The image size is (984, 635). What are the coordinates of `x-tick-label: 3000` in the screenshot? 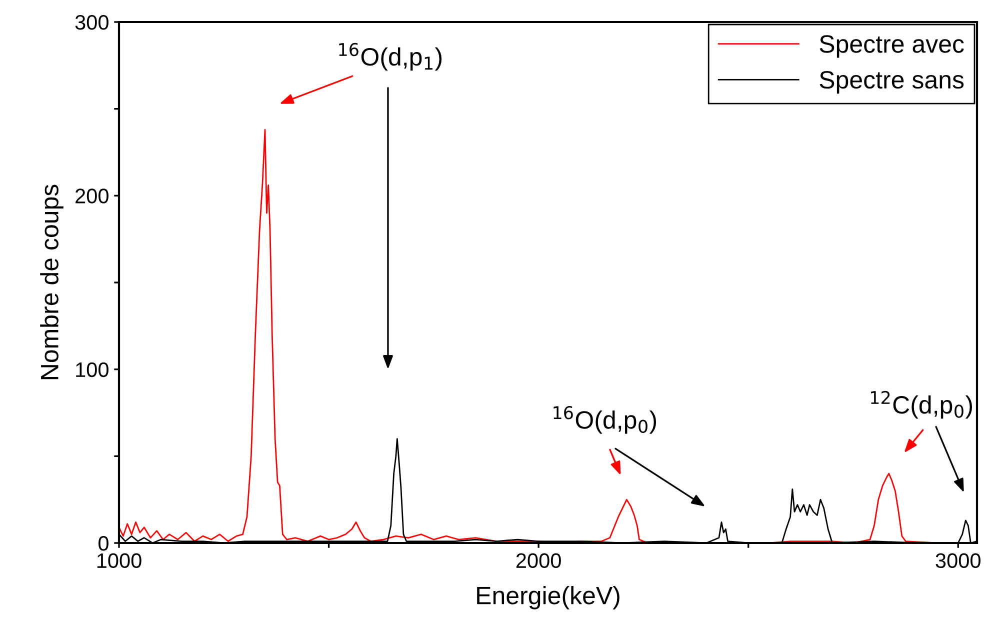 It's located at (958, 560).